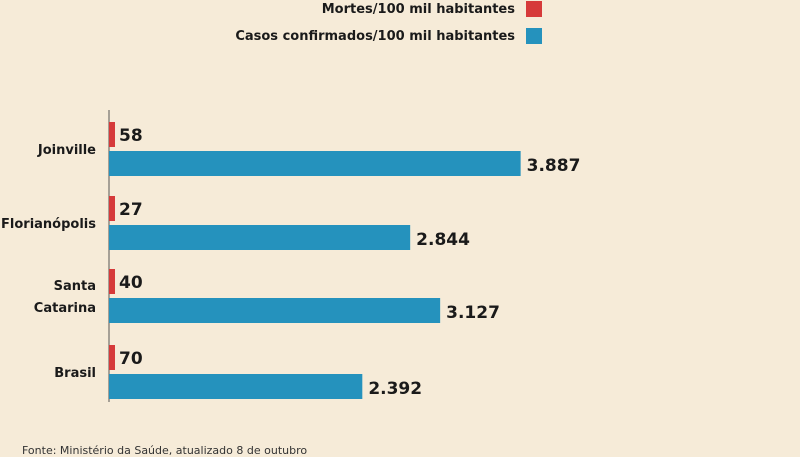  Describe the element at coordinates (48, 224) in the screenshot. I see `category-label-florian-polis: Florianópolis` at that location.